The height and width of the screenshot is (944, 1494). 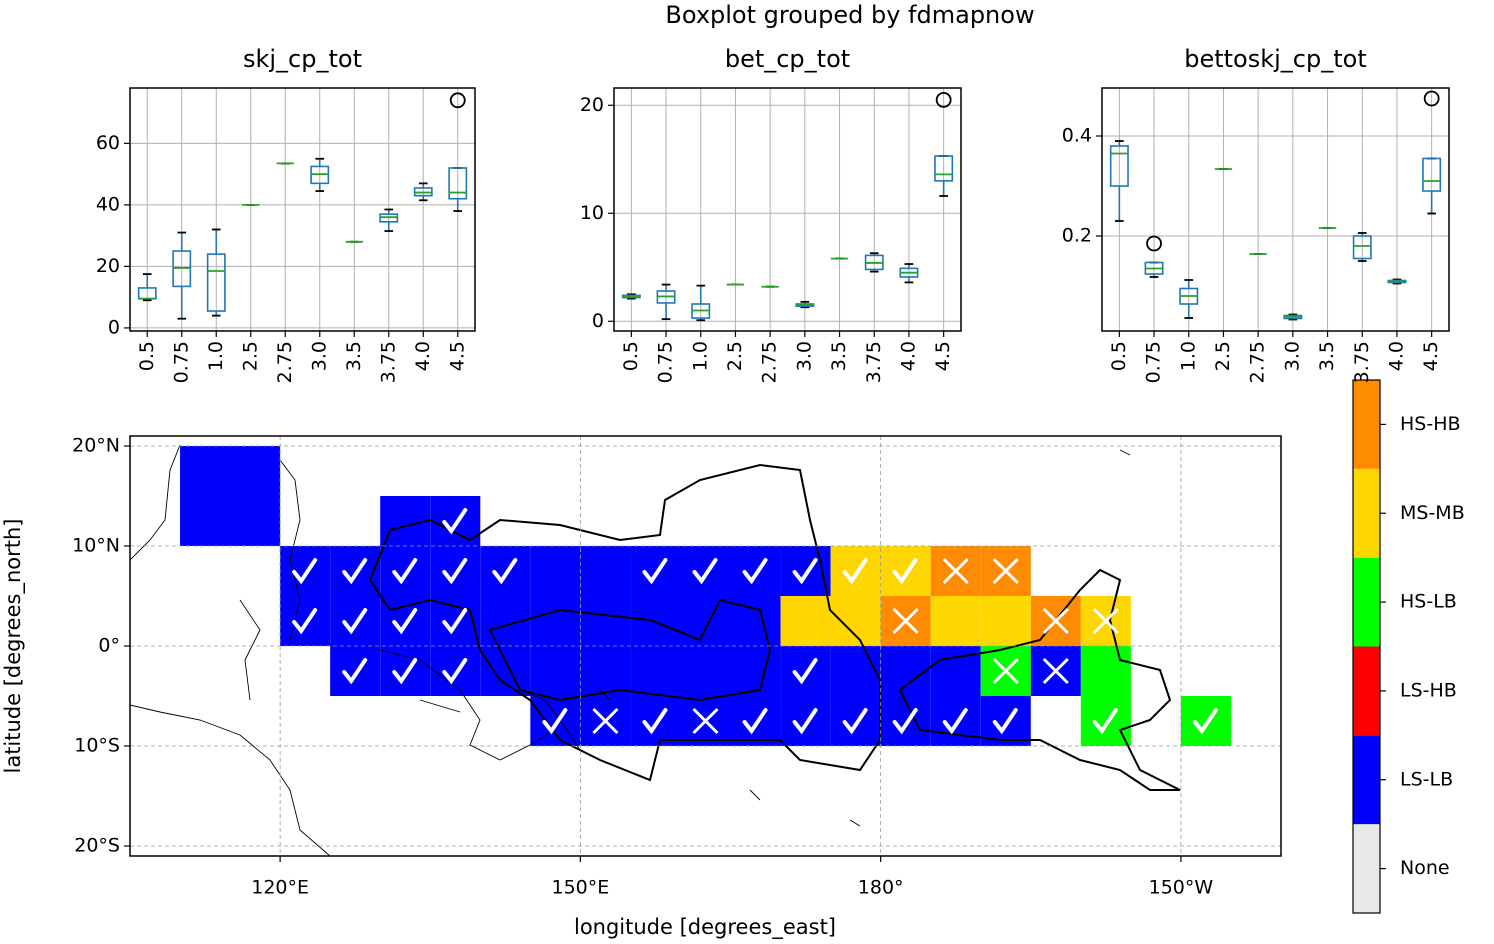 What do you see at coordinates (839, 356) in the screenshot?
I see `x-tick-label: 3.5` at bounding box center [839, 356].